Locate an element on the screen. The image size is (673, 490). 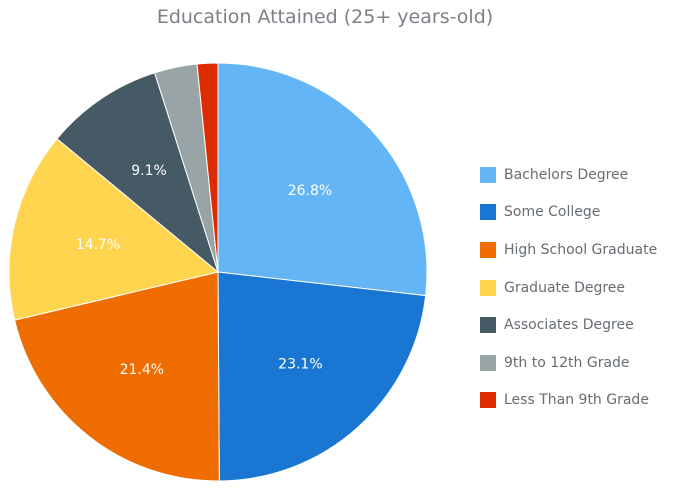
legend-item: Graduate Degree is located at coordinates (568, 288).